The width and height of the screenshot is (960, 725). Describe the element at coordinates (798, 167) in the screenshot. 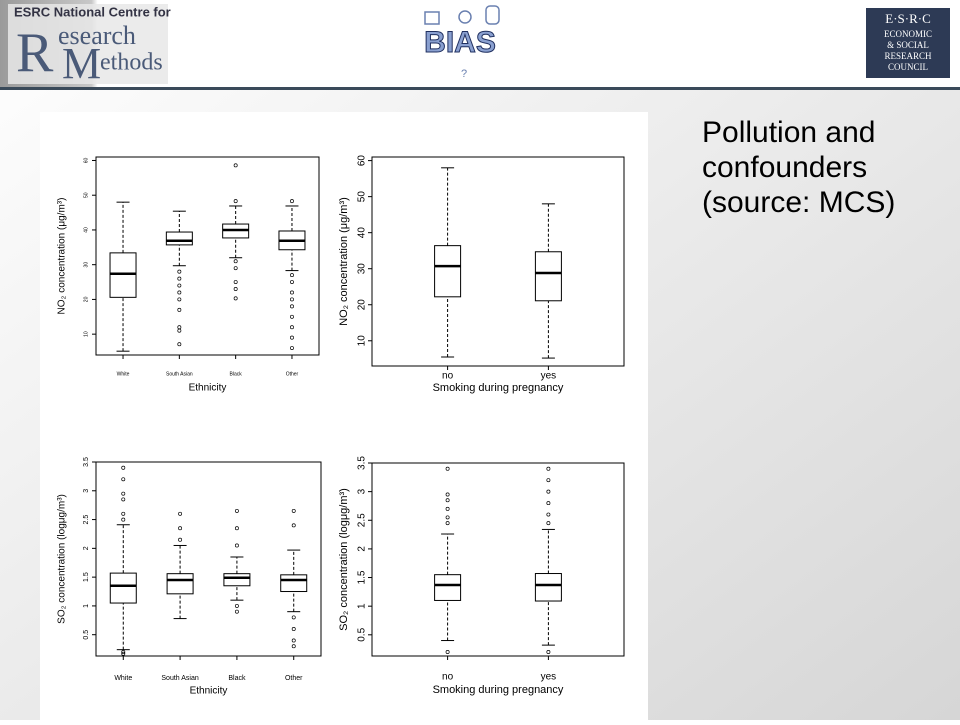

I see `slide-title: Pollution and confounders (source: MCS)` at that location.